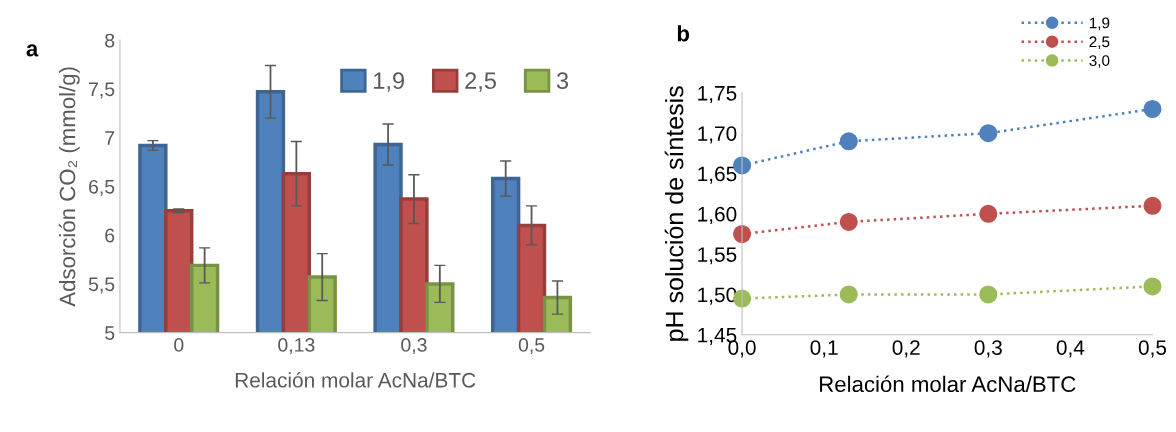 Image resolution: width=1176 pixels, height=432 pixels. What do you see at coordinates (101, 285) in the screenshot?
I see `y-tick-label: 5,5` at bounding box center [101, 285].